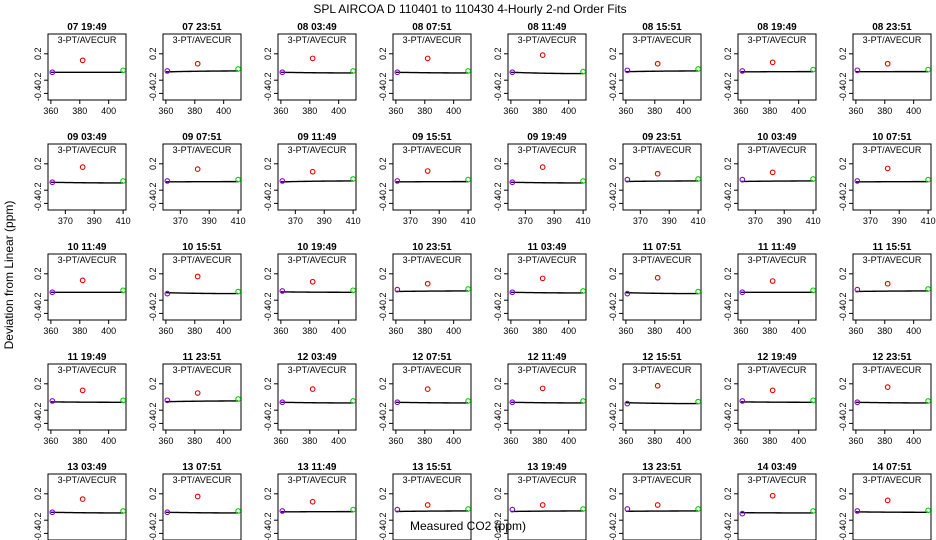  I want to click on panel-title: 08 23:51, so click(892, 27).